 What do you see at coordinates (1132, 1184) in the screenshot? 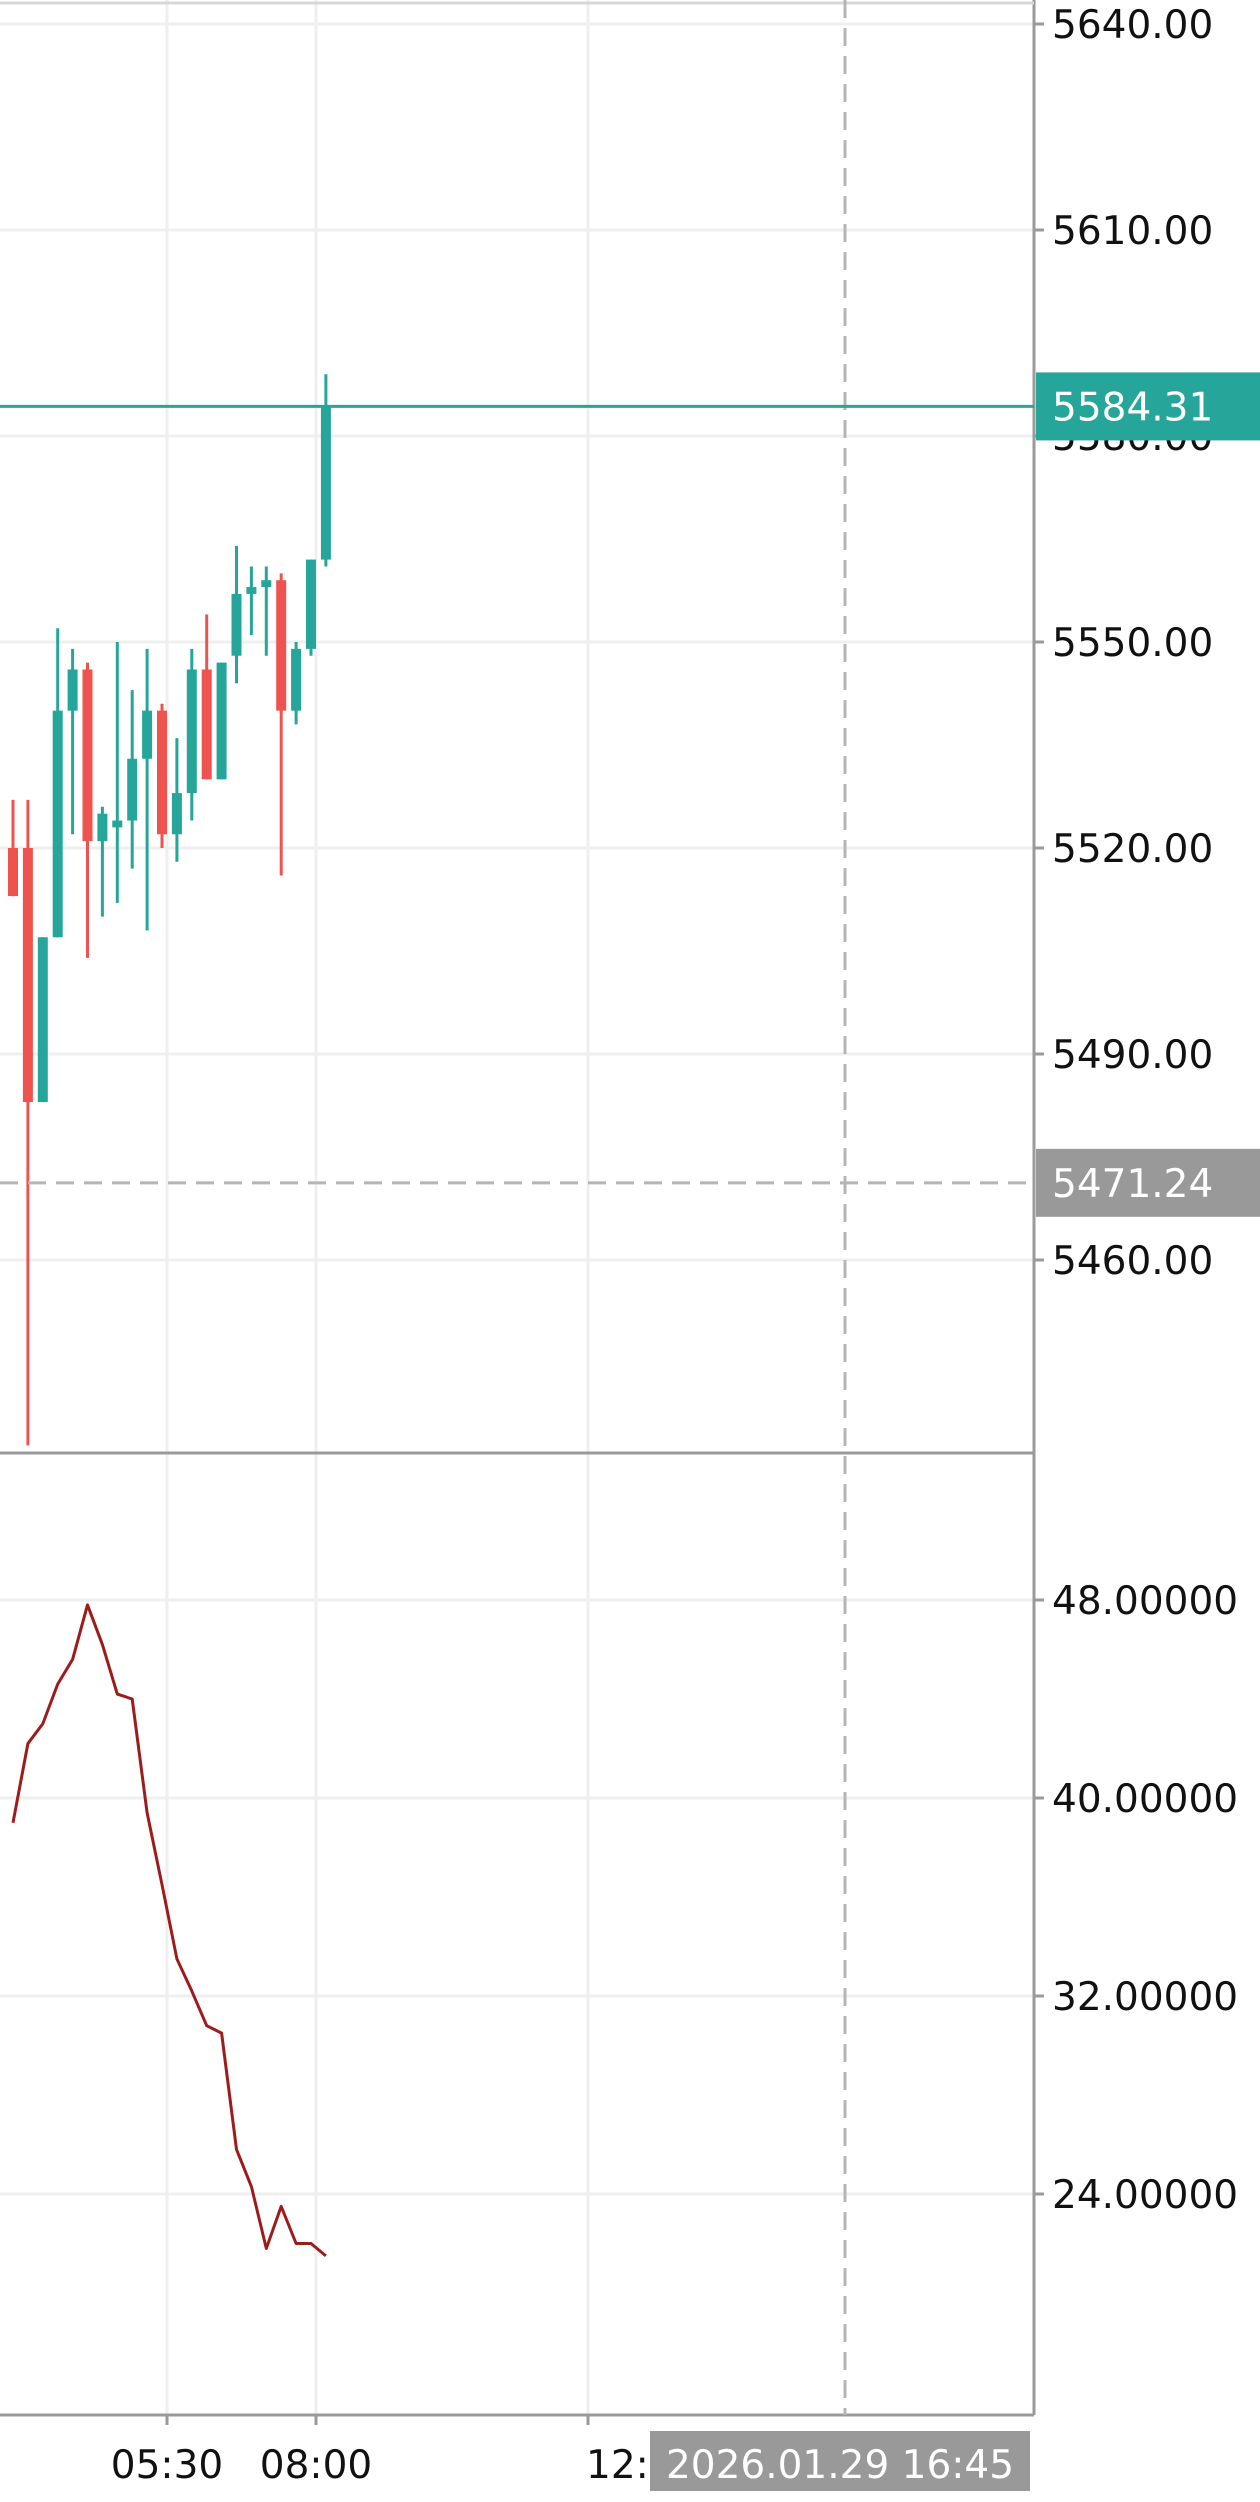
I see `crosshair-price-label: 5471.24` at bounding box center [1132, 1184].